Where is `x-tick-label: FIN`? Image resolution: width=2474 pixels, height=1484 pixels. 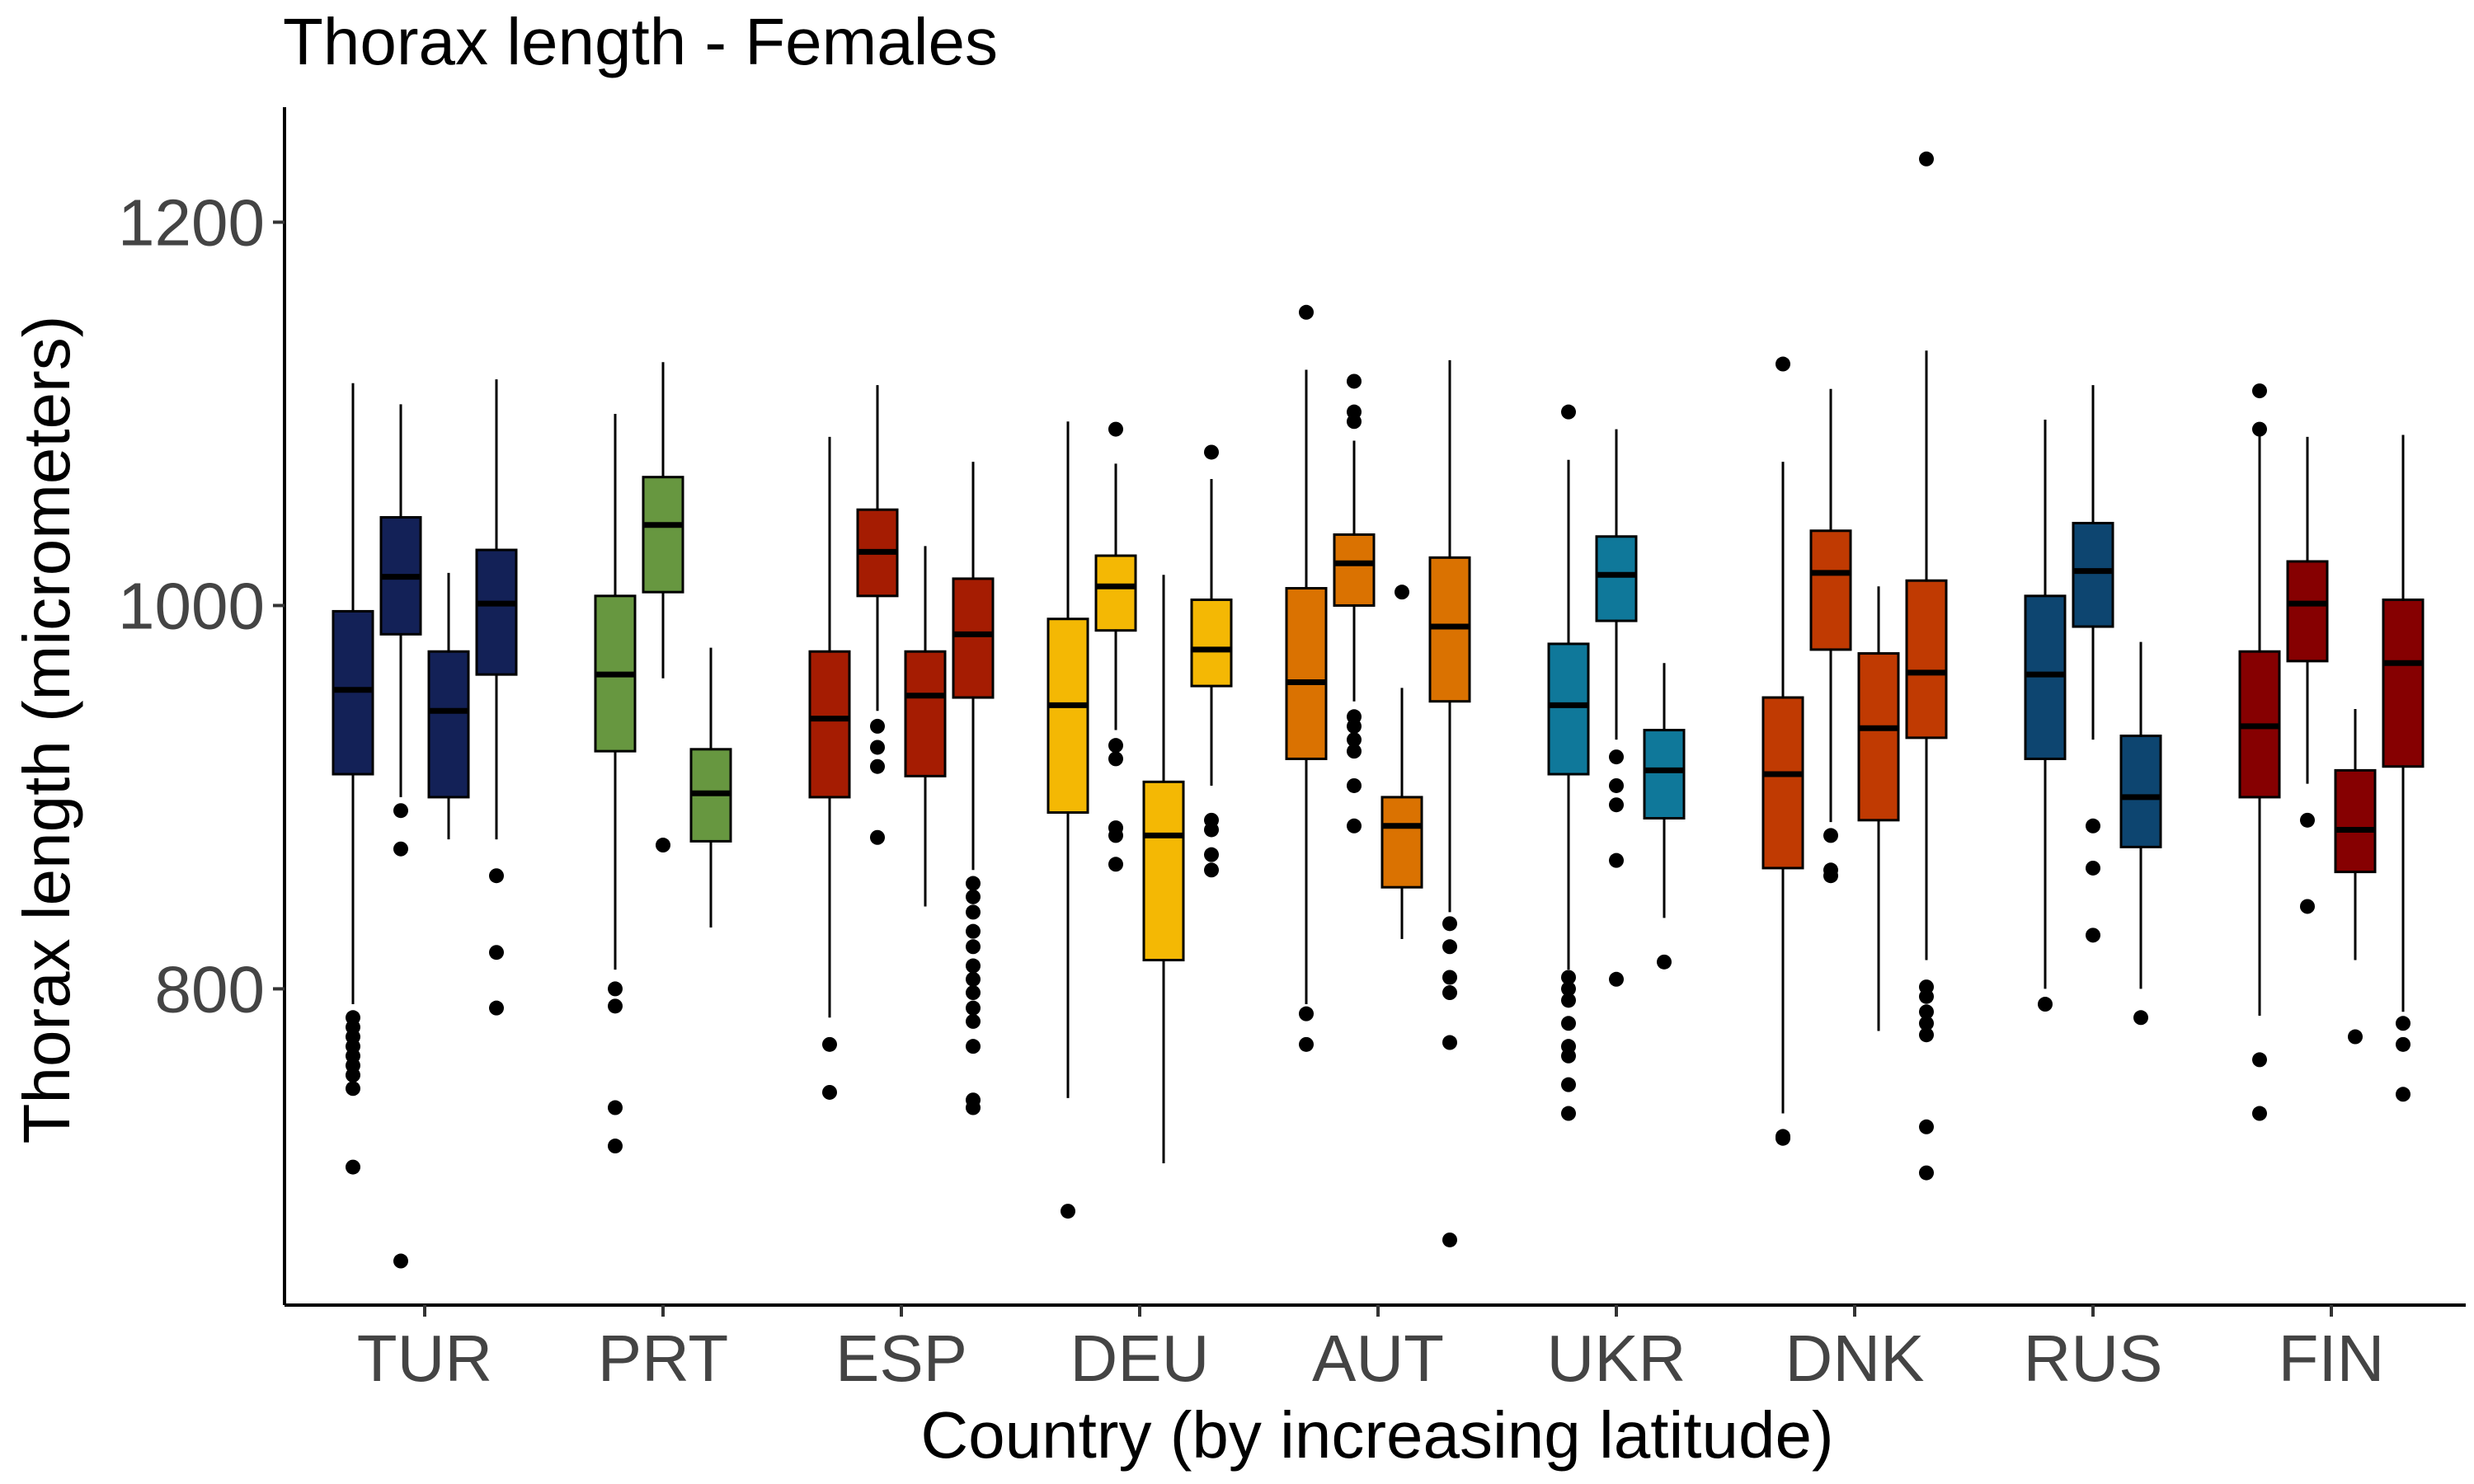 x-tick-label: FIN is located at coordinates (2332, 1358).